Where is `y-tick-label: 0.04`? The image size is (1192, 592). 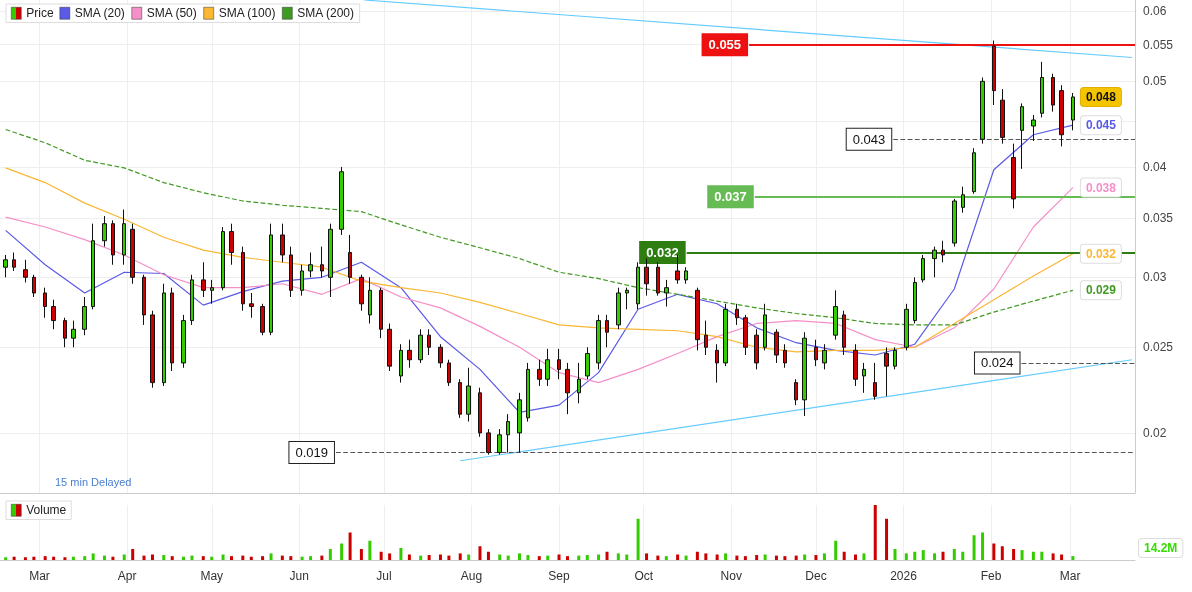 y-tick-label: 0.04 is located at coordinates (1155, 166).